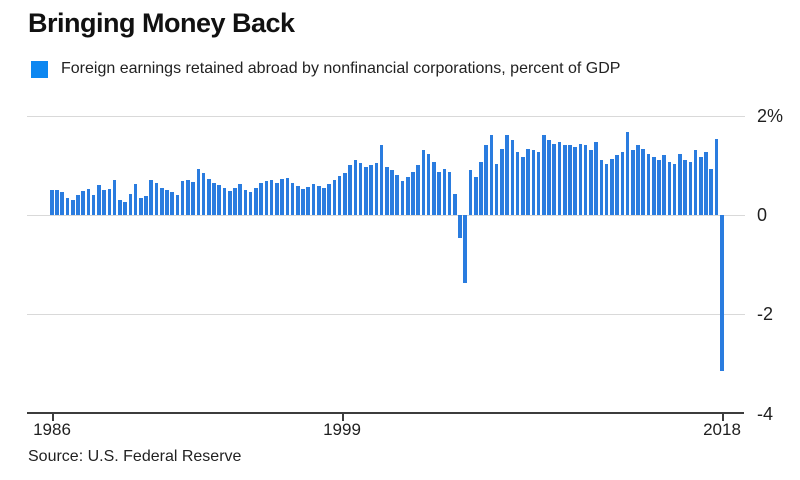  Describe the element at coordinates (135, 456) in the screenshot. I see `source-note: Source: U.S. Federal Reserve` at that location.